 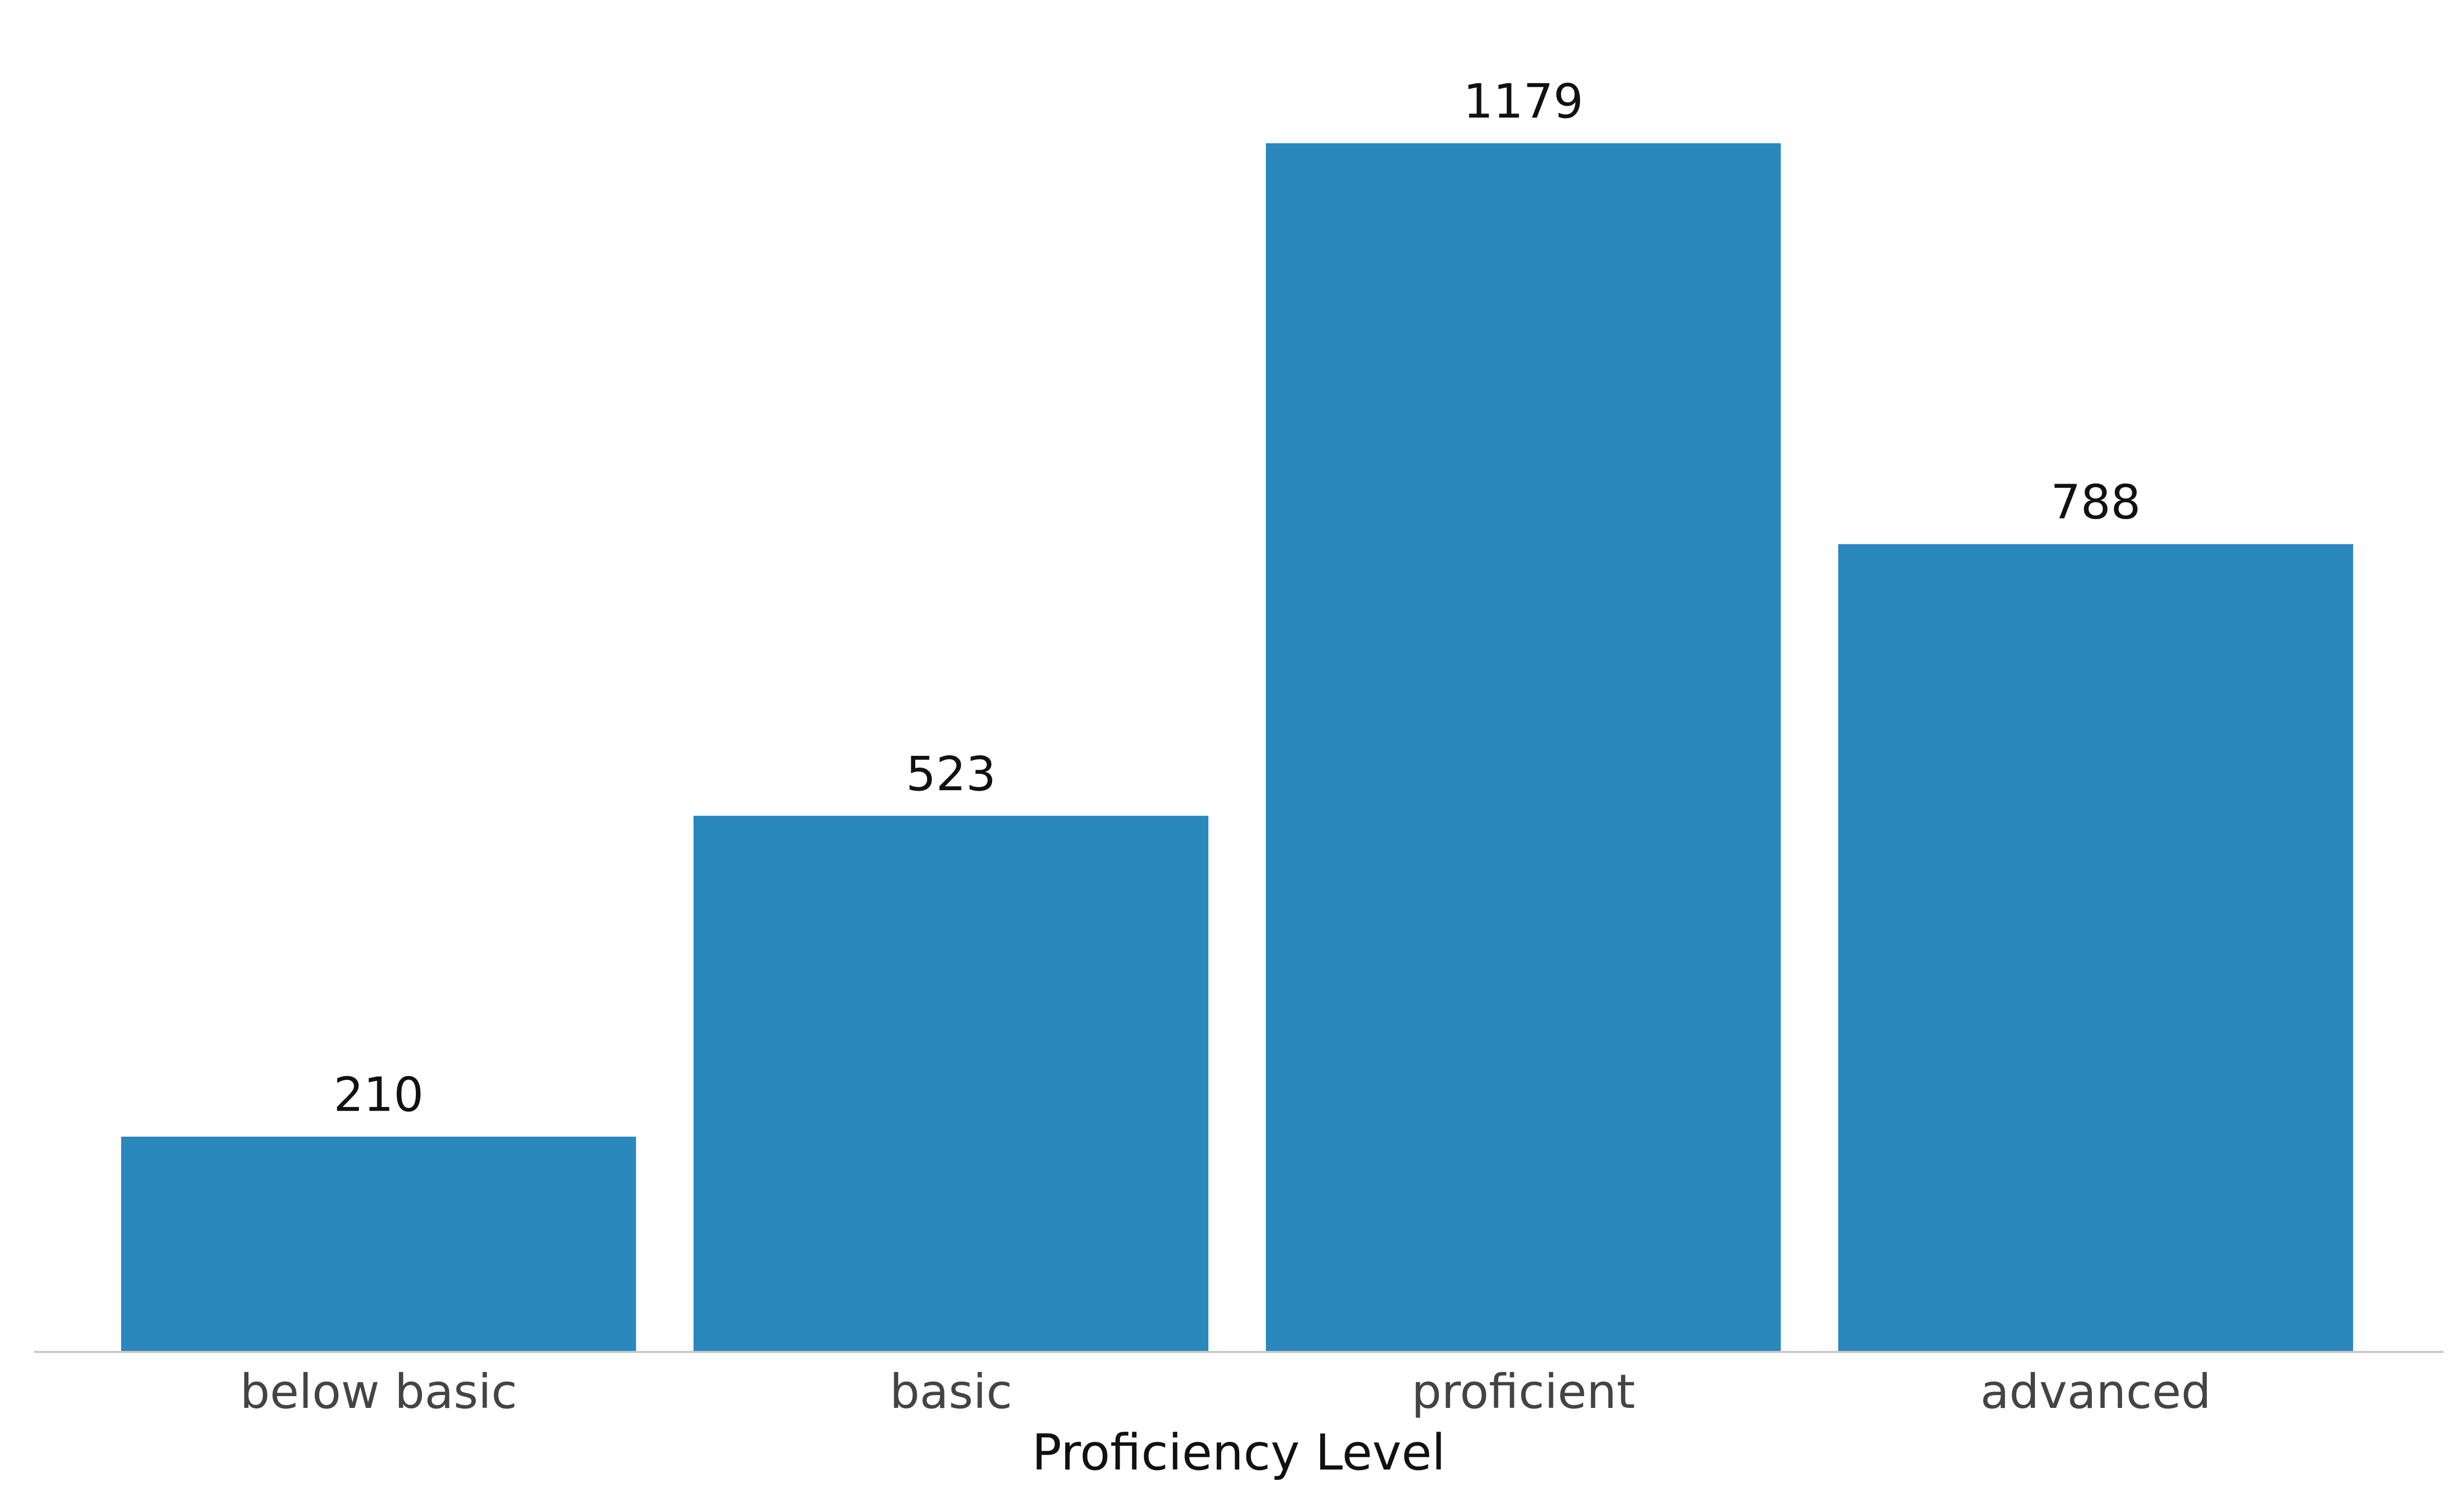 I want to click on bar-below-basic, so click(x=378, y=1244).